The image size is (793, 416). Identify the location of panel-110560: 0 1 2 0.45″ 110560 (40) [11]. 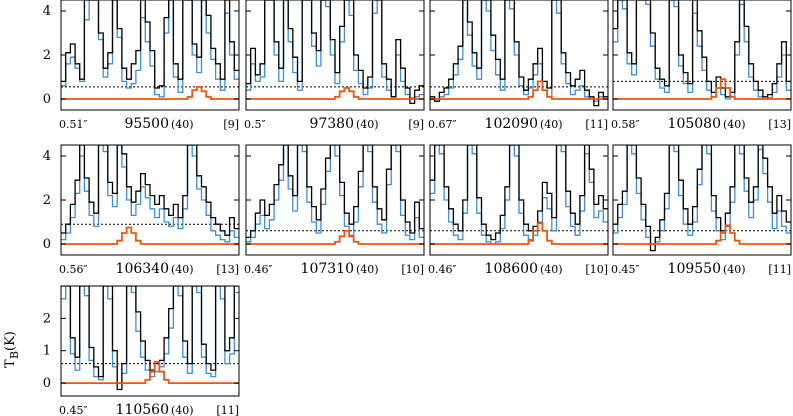
(141, 350).